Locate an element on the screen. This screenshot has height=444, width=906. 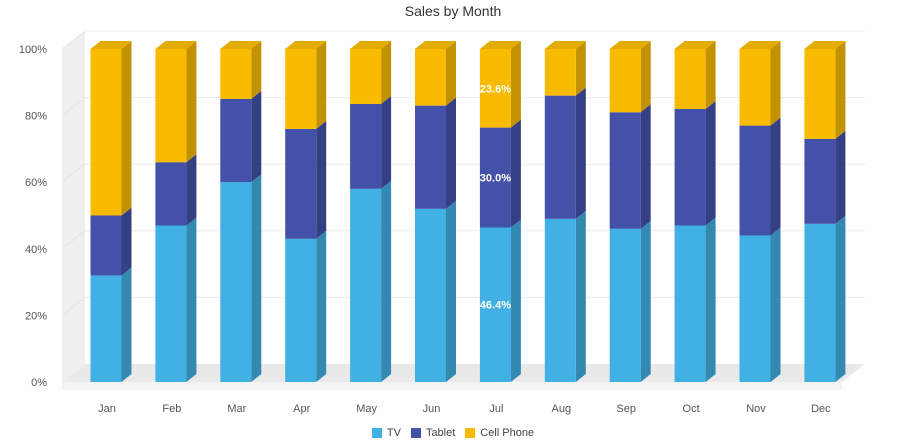
data-label: 46.4% is located at coordinates (495, 306).